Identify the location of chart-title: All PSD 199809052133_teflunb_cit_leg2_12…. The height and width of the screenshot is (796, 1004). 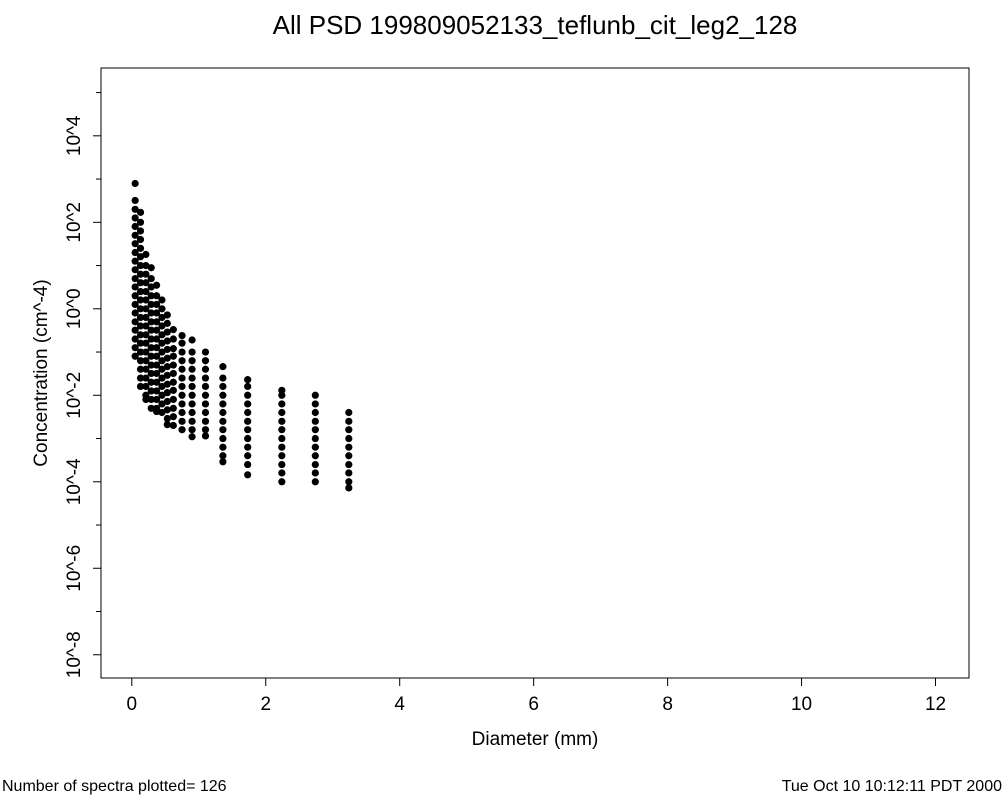
(535, 25).